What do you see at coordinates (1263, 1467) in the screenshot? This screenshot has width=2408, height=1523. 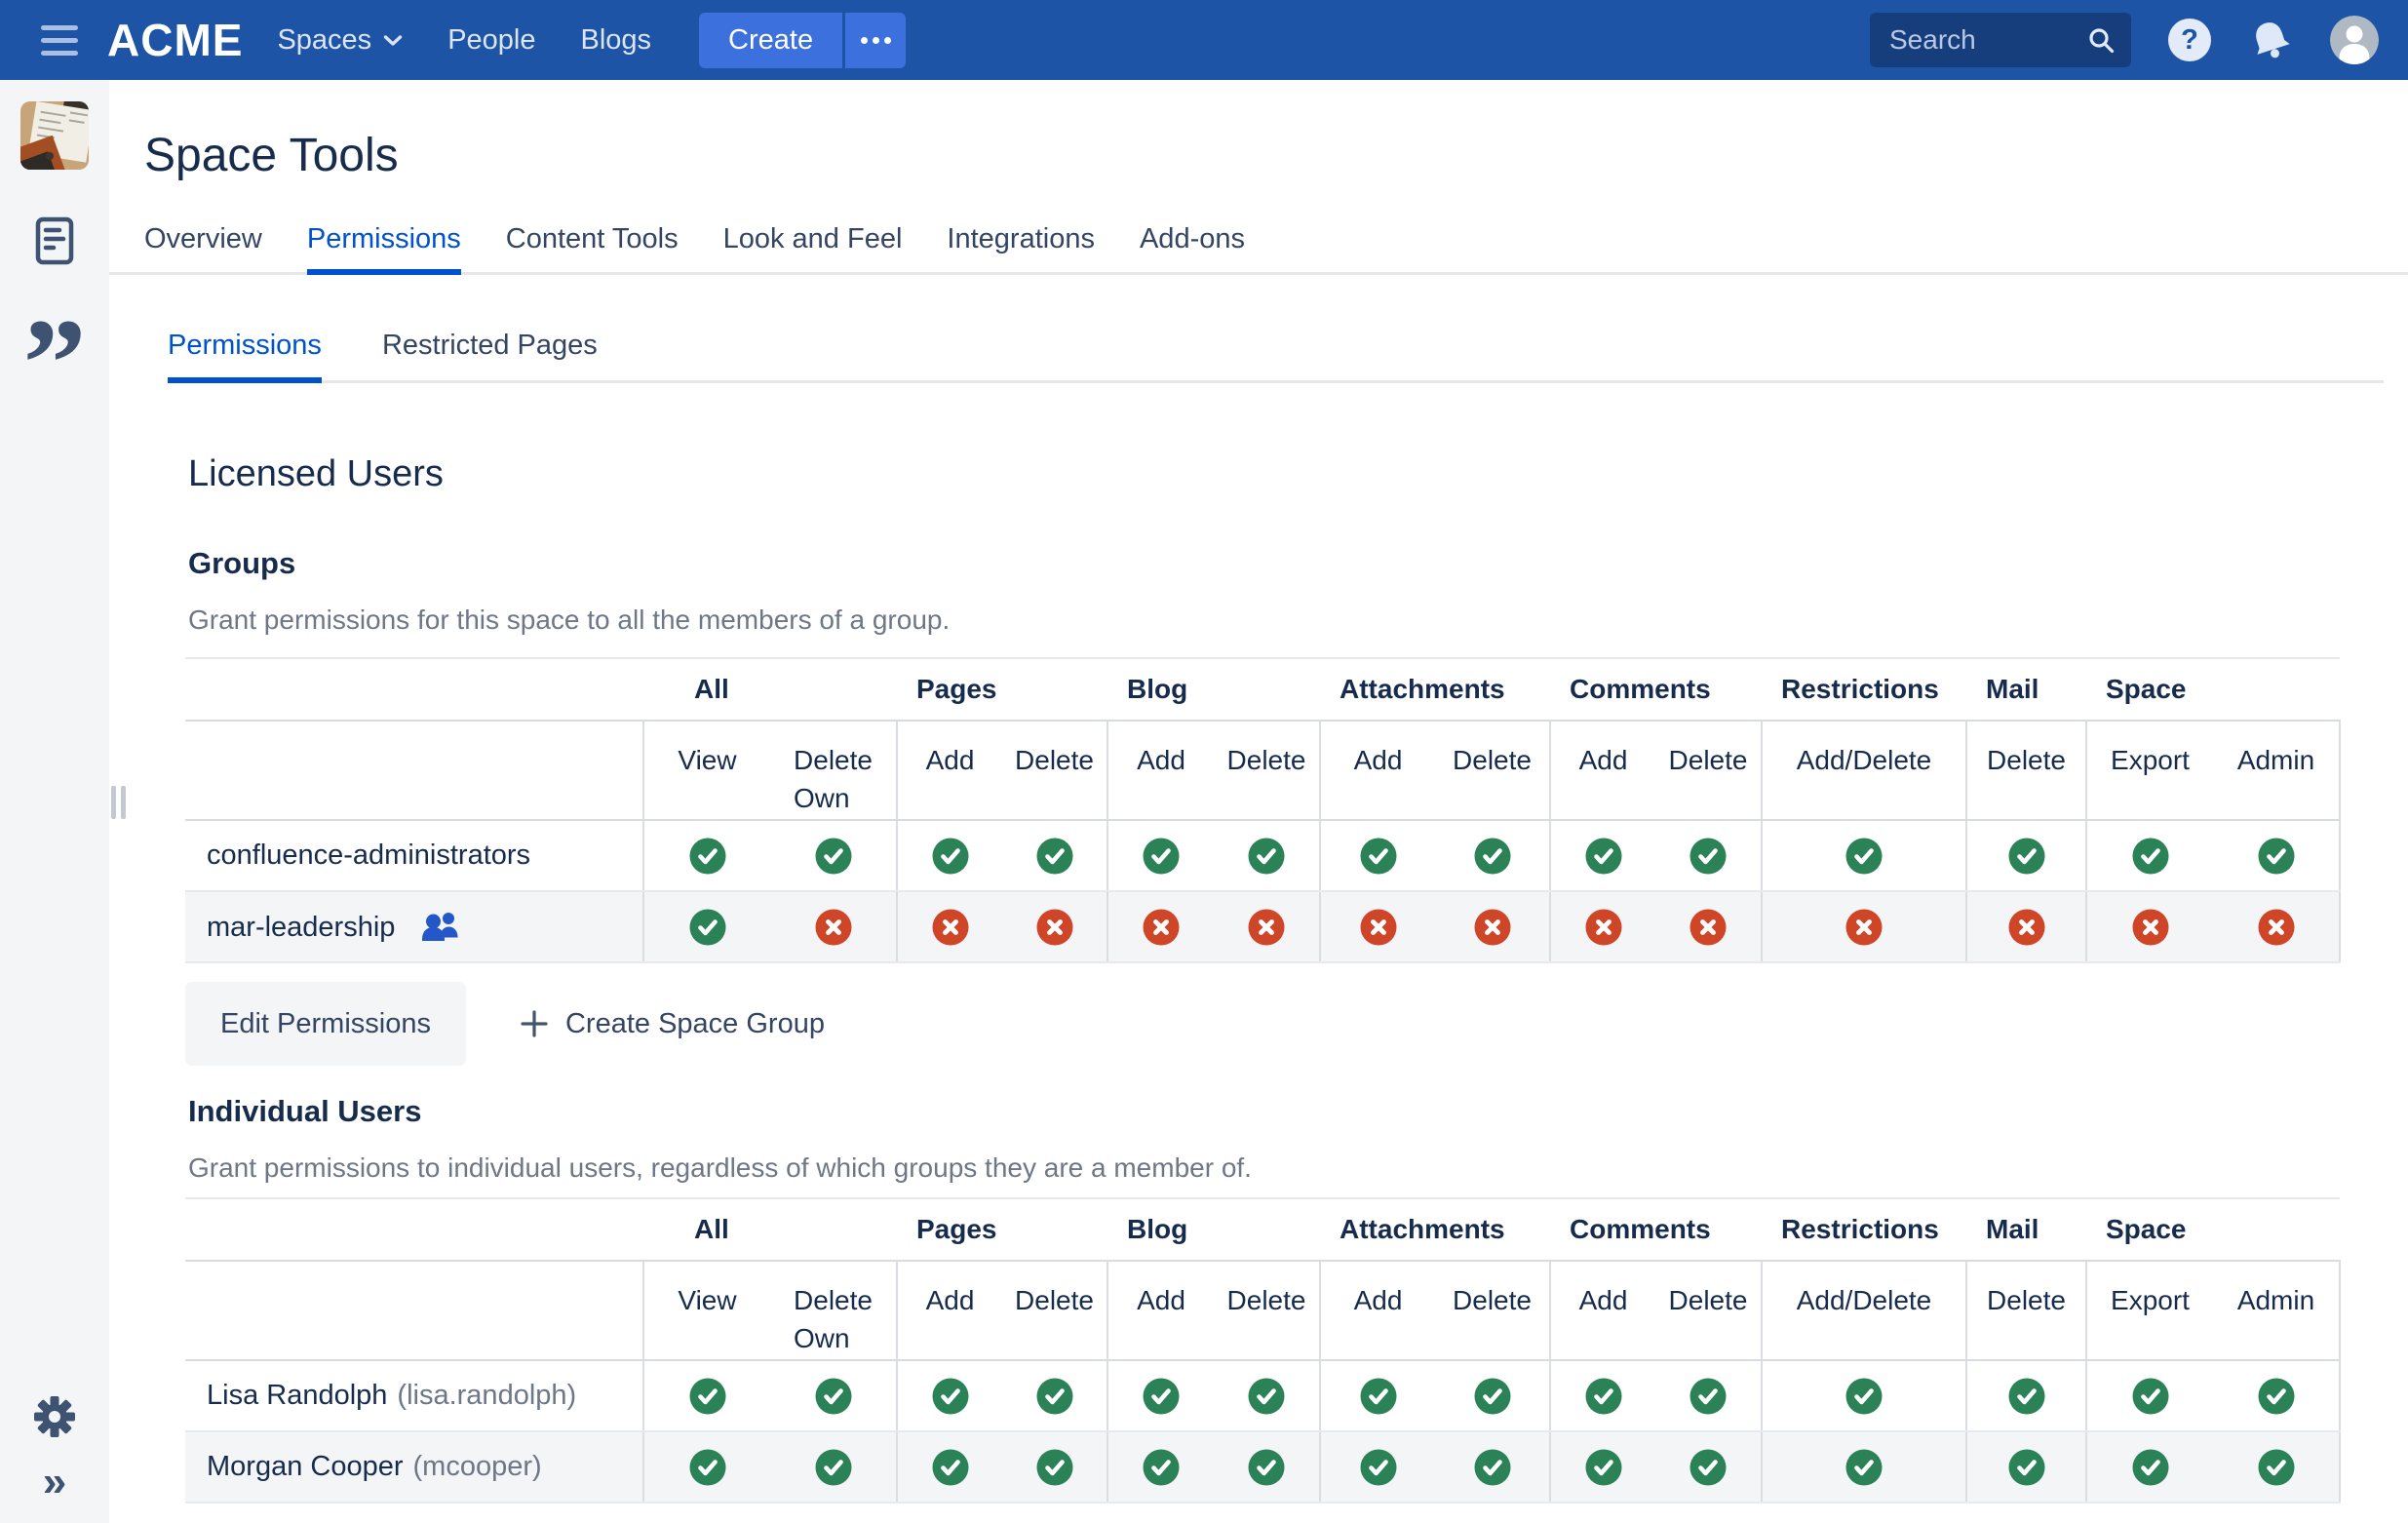 I see `user-row-morgan-cooper: Morgan Cooper (mcooper)` at bounding box center [1263, 1467].